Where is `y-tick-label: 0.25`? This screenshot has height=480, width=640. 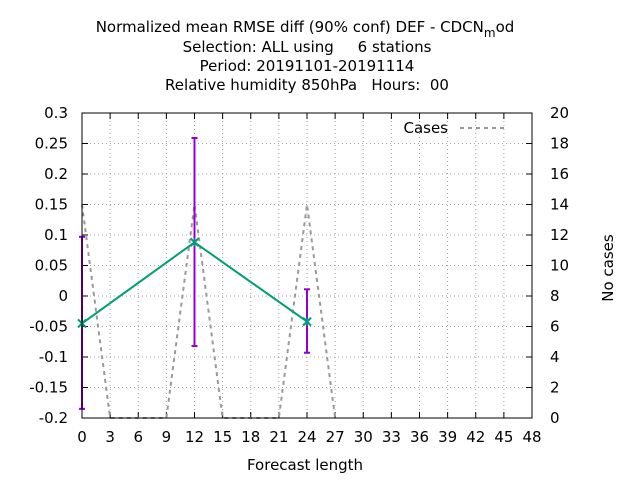 y-tick-label: 0.25 is located at coordinates (51, 144).